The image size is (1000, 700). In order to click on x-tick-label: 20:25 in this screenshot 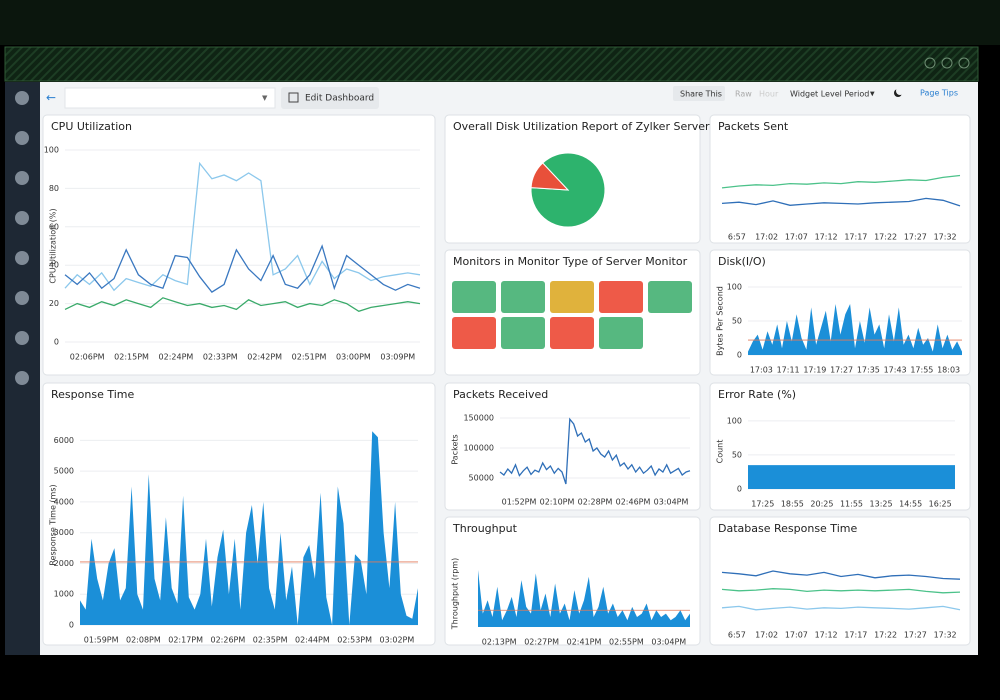, I will do `click(821, 504)`.